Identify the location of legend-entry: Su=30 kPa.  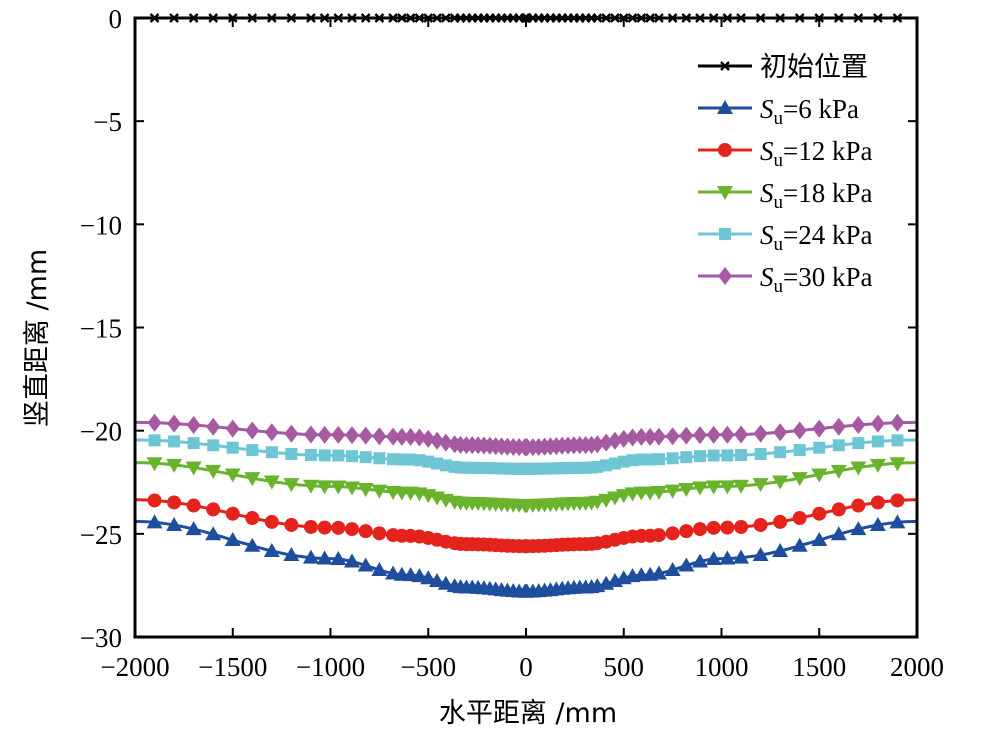
(785, 279).